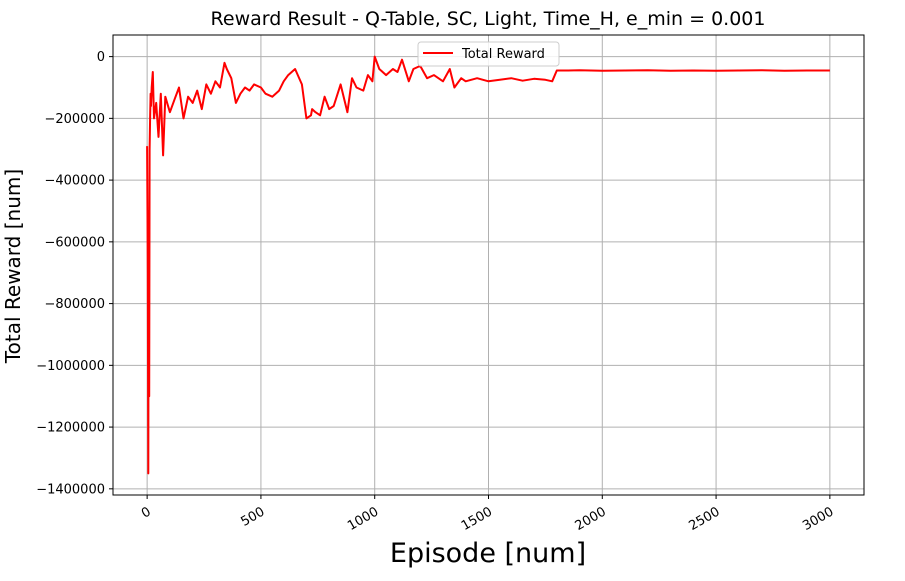 The height and width of the screenshot is (581, 905). What do you see at coordinates (74, 181) in the screenshot?
I see `y-tick-label: −400000` at bounding box center [74, 181].